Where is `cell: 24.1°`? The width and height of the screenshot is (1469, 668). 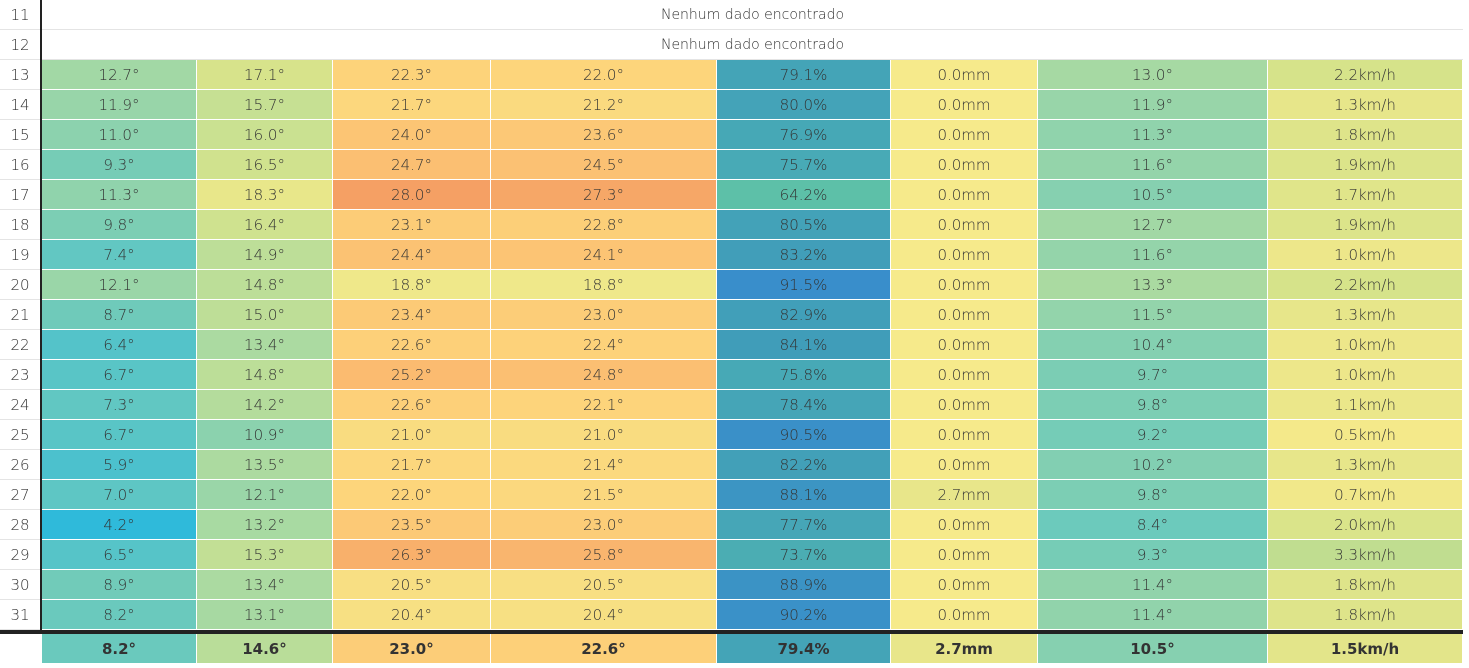 cell: 24.1° is located at coordinates (604, 255).